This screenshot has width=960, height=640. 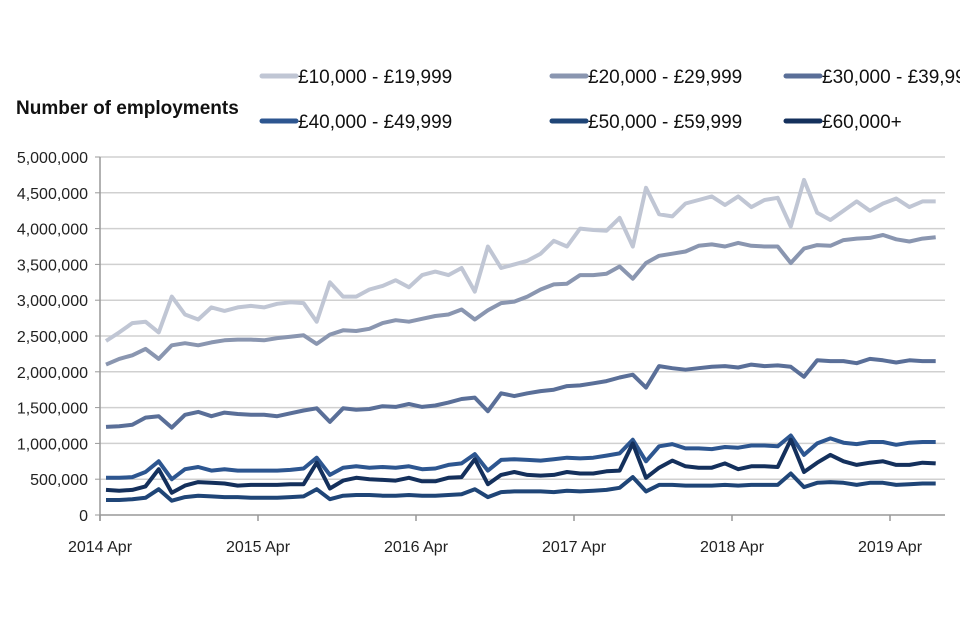 I want to click on y-tick-label: 3,500,000, so click(x=52, y=265).